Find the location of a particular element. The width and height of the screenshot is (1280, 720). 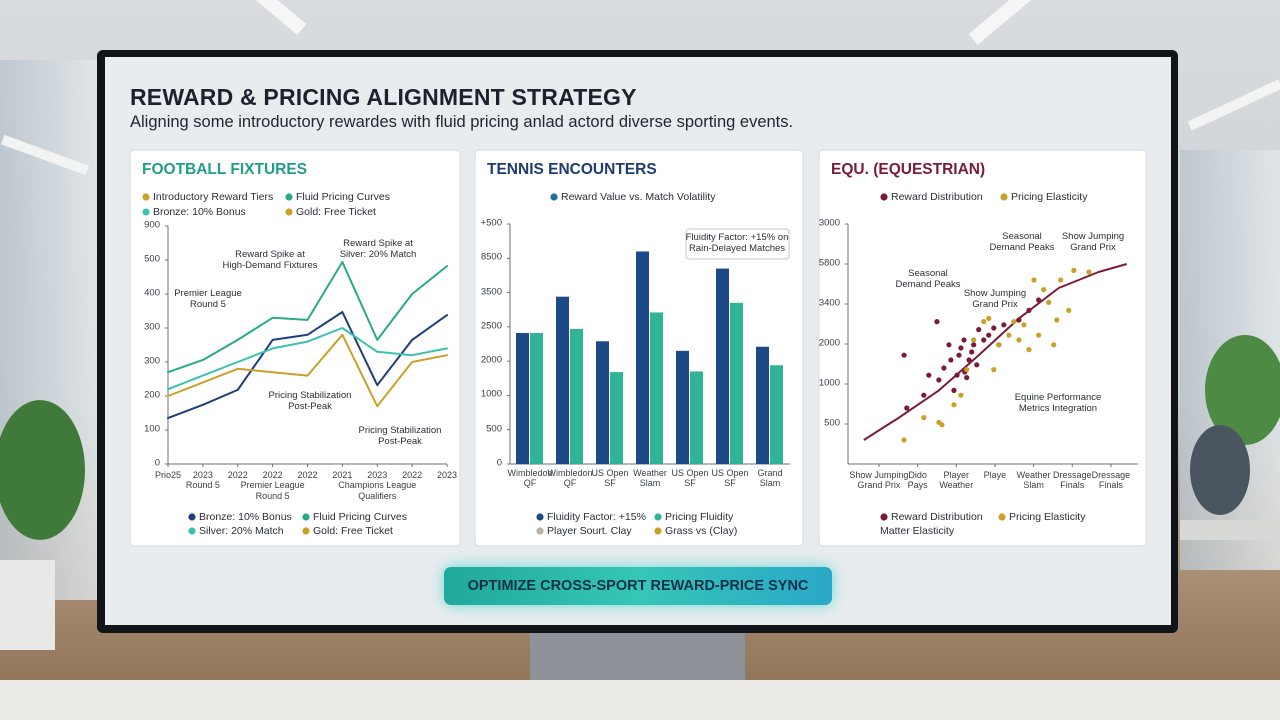

y-tick-label: 3500 is located at coordinates (491, 292).